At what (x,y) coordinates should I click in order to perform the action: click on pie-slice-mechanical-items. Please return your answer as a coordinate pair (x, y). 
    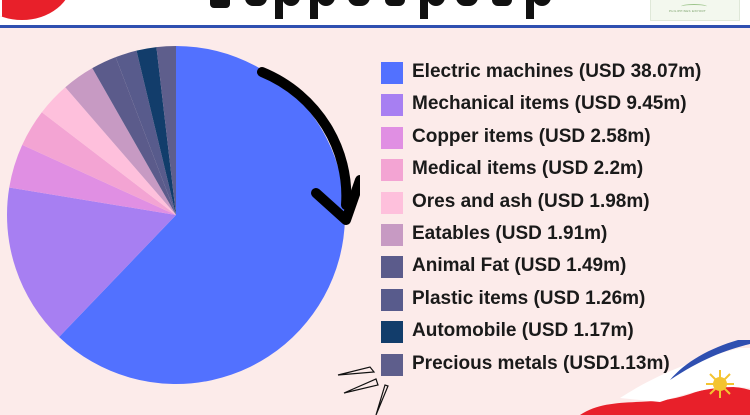
    Looking at the image, I should click on (92, 262).